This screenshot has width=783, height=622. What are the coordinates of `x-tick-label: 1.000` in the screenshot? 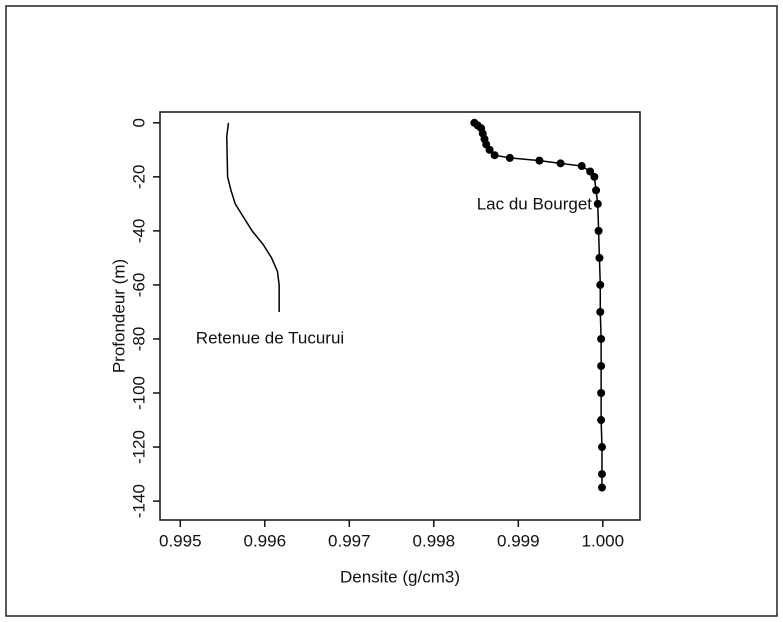 It's located at (603, 540).